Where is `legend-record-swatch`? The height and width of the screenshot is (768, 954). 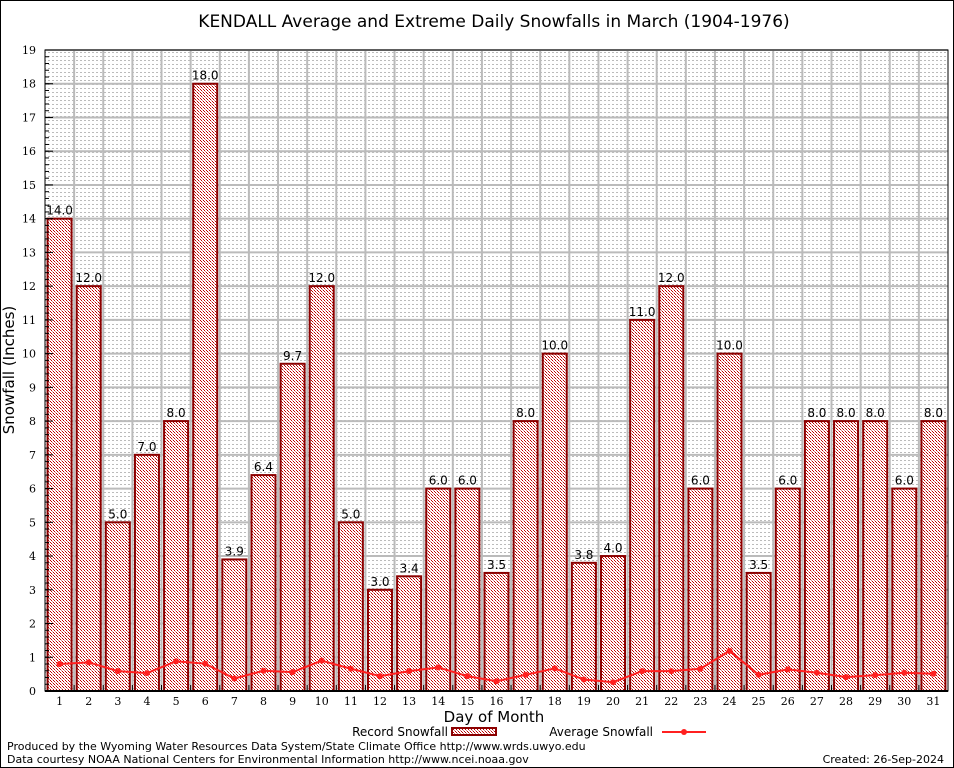 legend-record-swatch is located at coordinates (474, 731).